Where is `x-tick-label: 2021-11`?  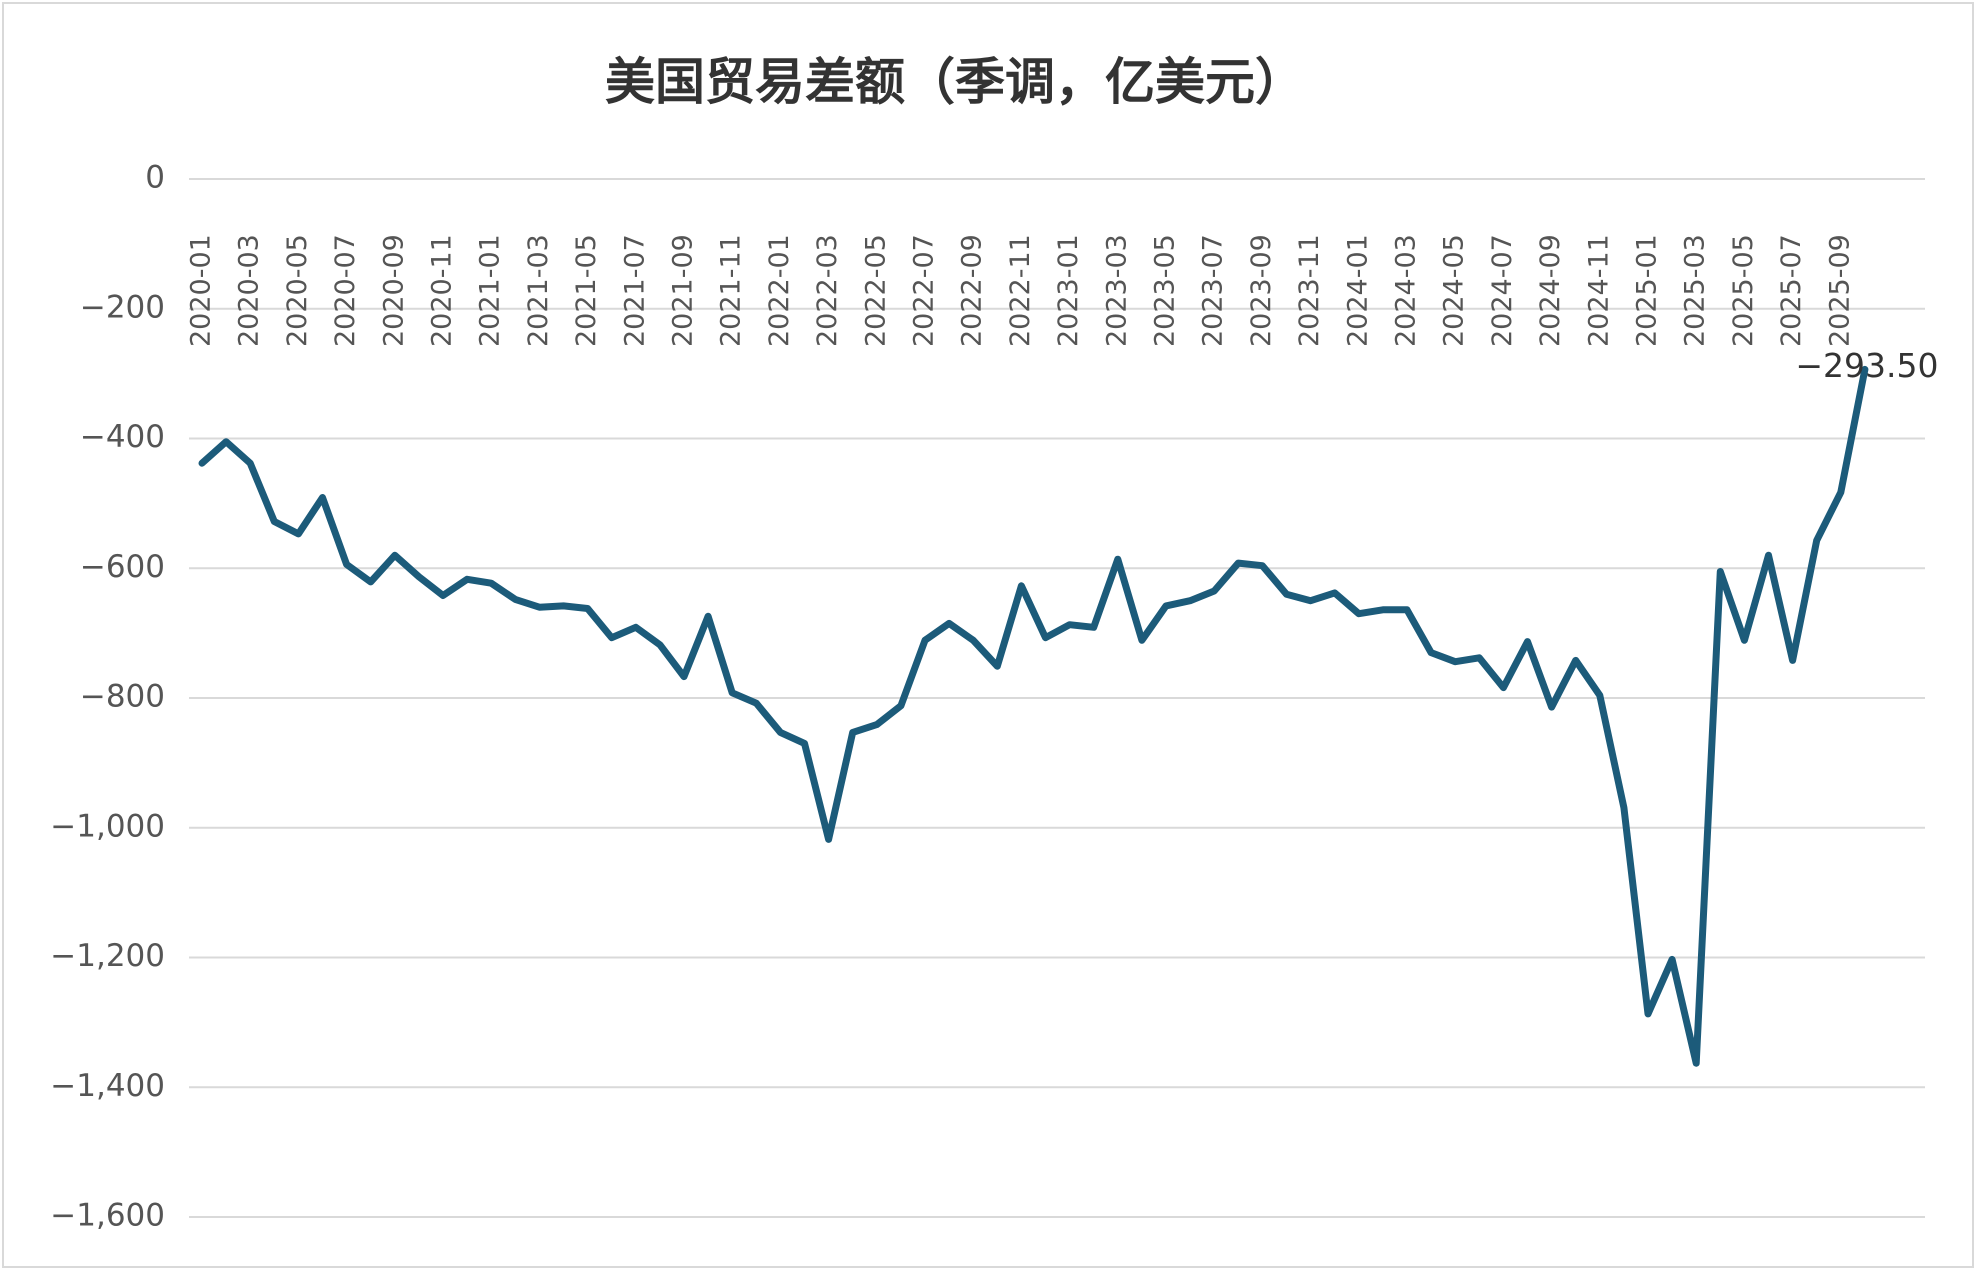 x-tick-label: 2021-11 is located at coordinates (731, 290).